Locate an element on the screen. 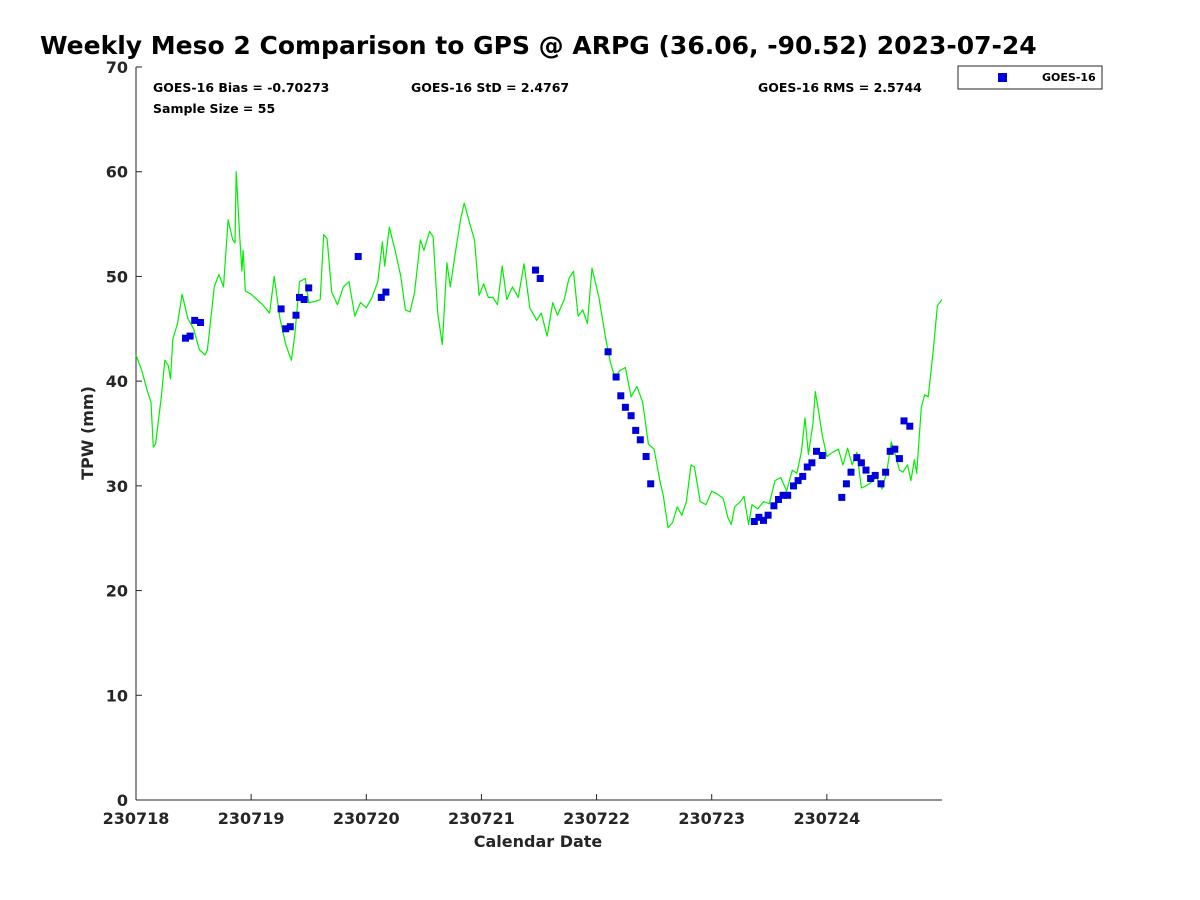 This screenshot has width=1200, height=900. sample-size-stat: Sample Size = 55 is located at coordinates (214, 108).